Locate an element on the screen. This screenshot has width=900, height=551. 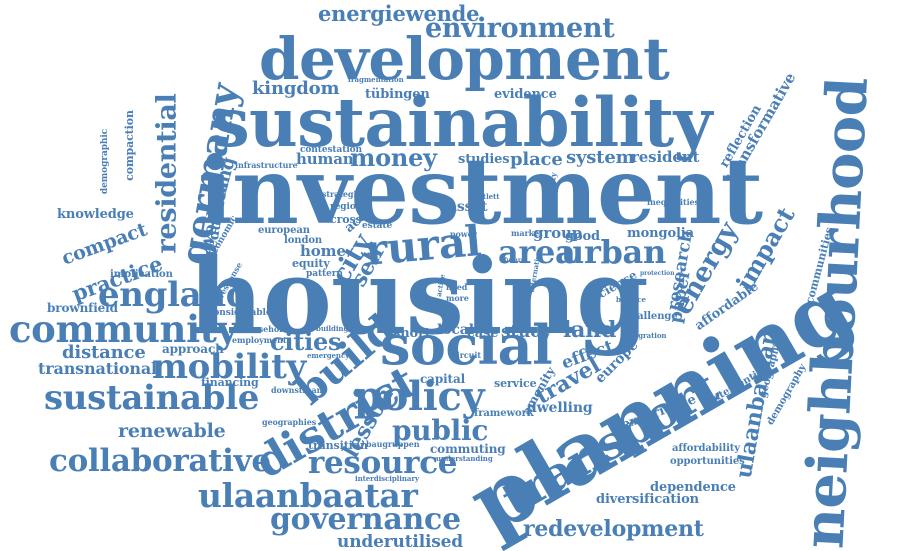
word-investment: investment is located at coordinates (480, 191).